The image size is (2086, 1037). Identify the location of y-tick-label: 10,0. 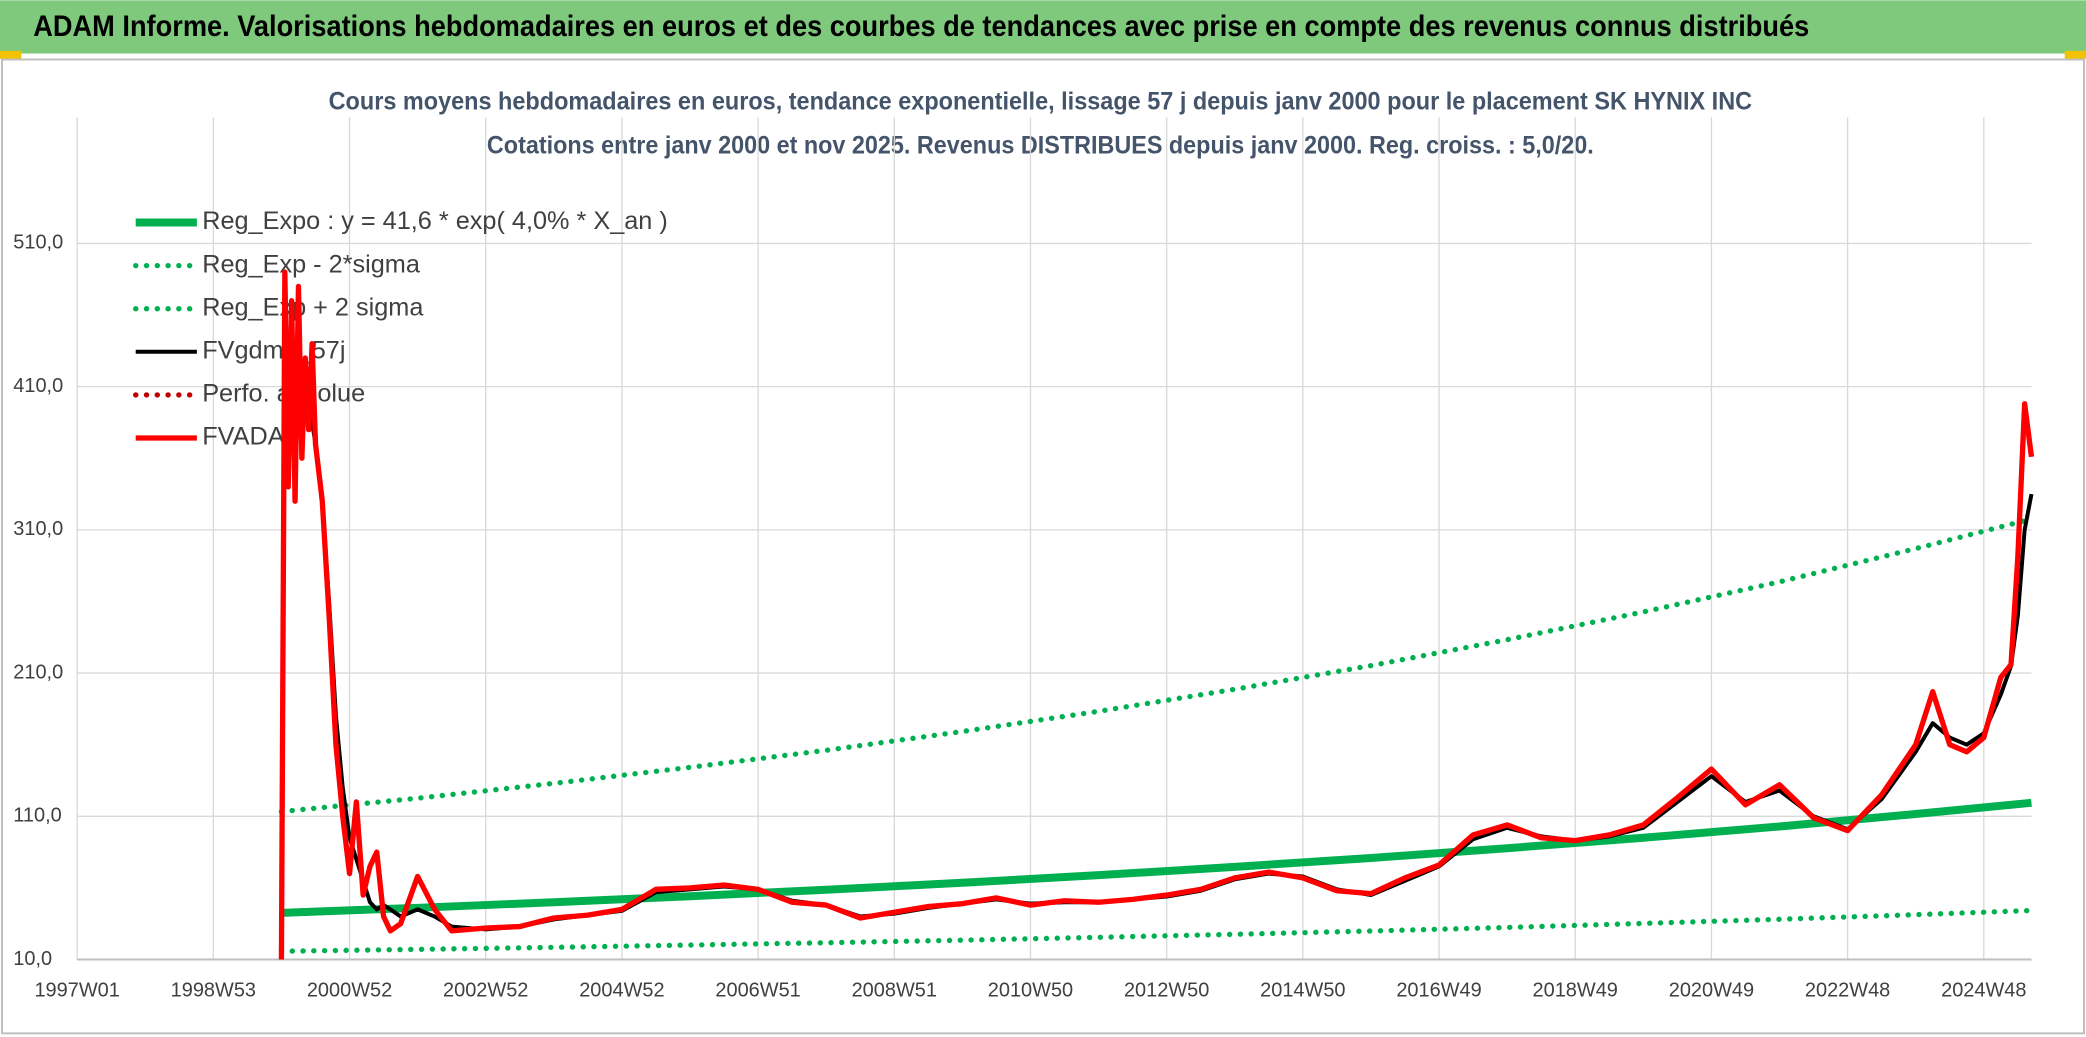
(32, 959).